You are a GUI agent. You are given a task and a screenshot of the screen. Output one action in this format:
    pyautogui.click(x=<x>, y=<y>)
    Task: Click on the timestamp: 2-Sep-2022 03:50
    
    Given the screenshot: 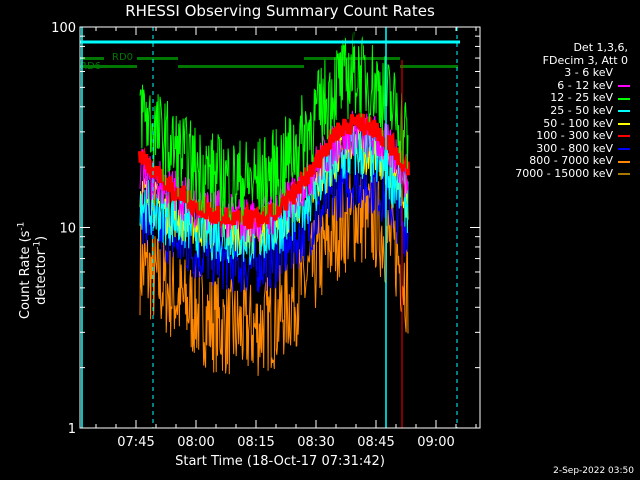 What is the action you would take?
    pyautogui.click(x=593, y=471)
    